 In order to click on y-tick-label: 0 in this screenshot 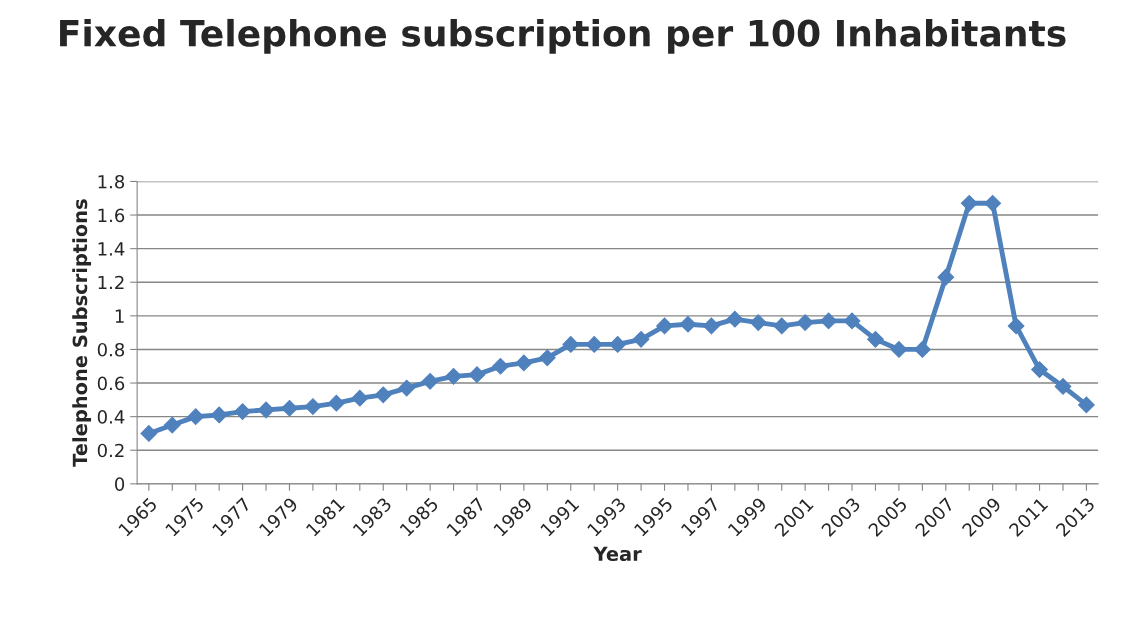, I will do `click(120, 484)`.